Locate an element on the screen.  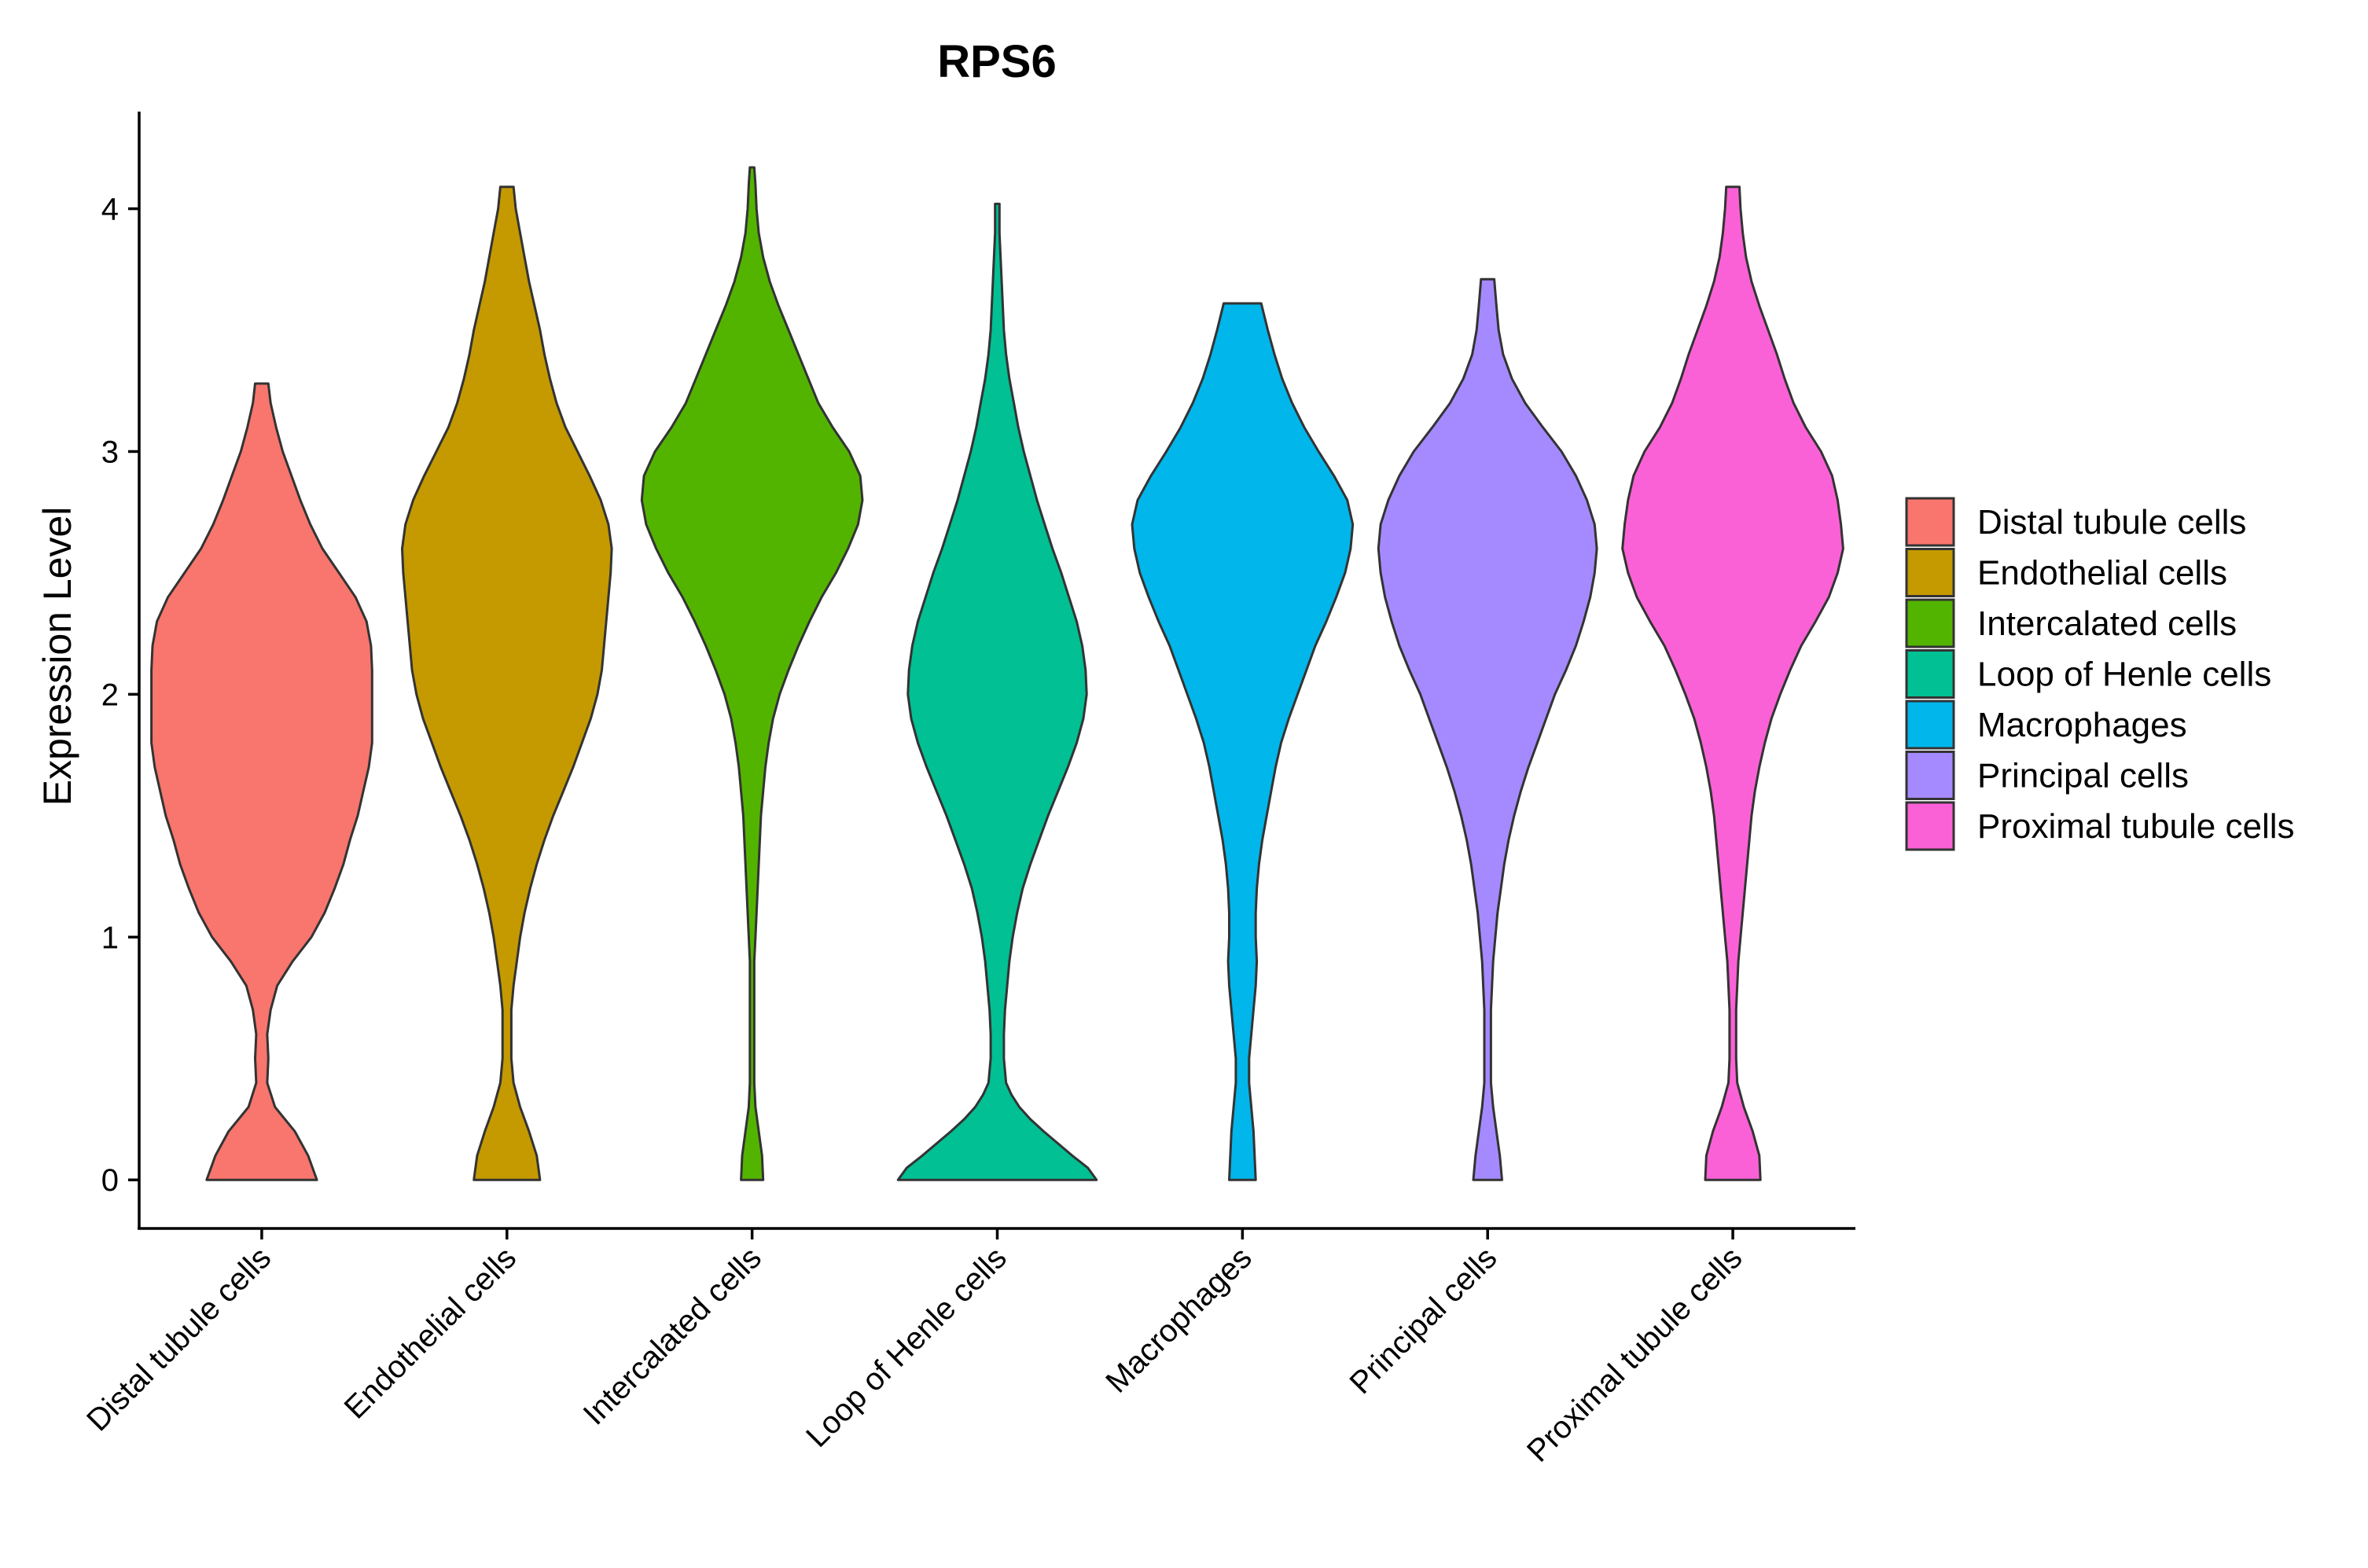
x-tick-label: Endothelial cells is located at coordinates (431, 1333).